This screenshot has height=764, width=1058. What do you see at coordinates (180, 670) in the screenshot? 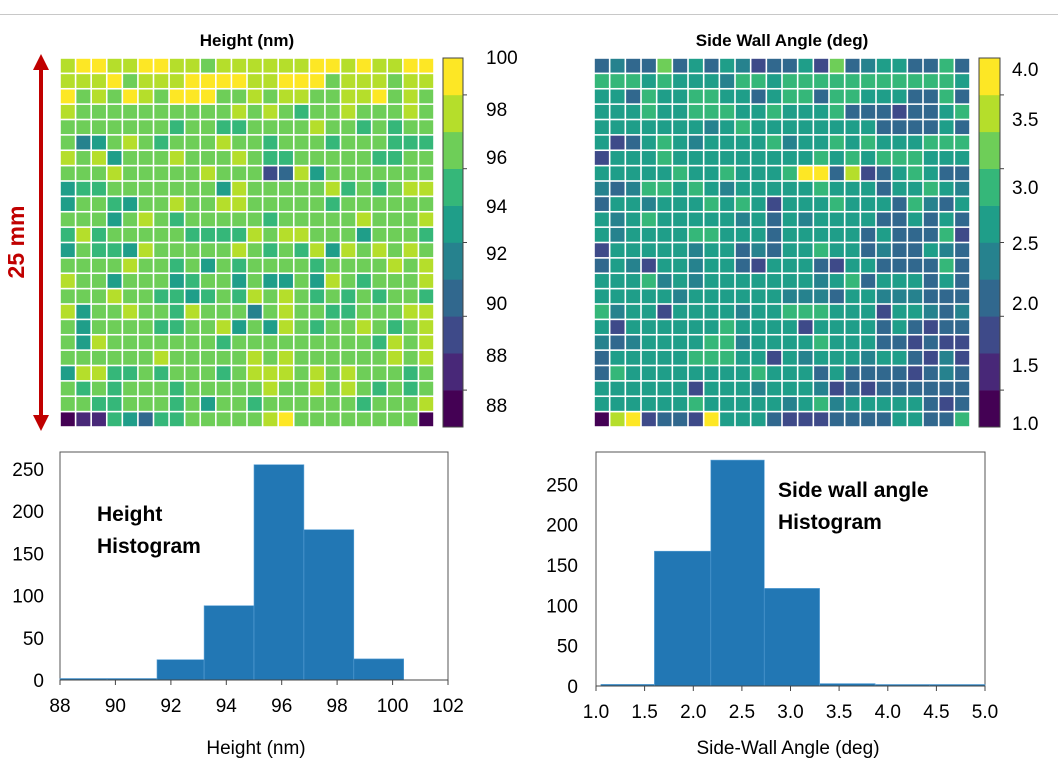
I see `histogram-bar` at bounding box center [180, 670].